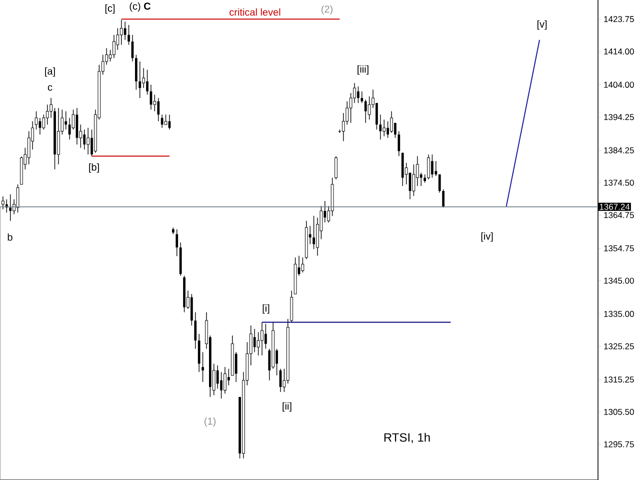  Describe the element at coordinates (619, 411) in the screenshot. I see `y-tick-label: 1305.50` at that location.